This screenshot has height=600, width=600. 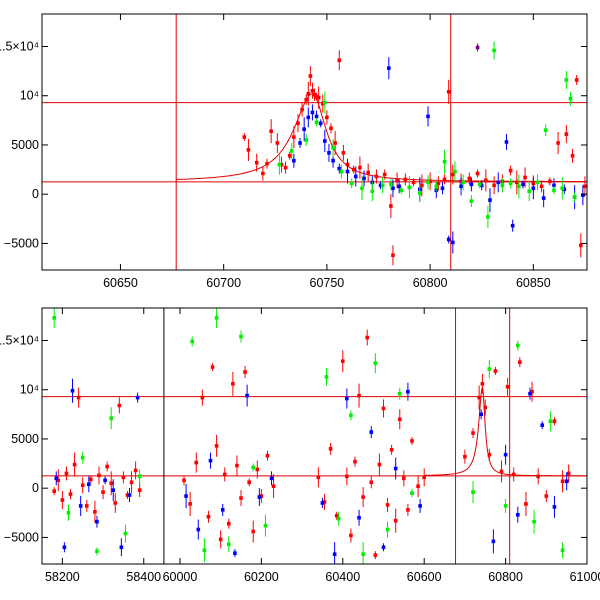 I want to click on x-tick-label: 60800, so click(x=505, y=577).